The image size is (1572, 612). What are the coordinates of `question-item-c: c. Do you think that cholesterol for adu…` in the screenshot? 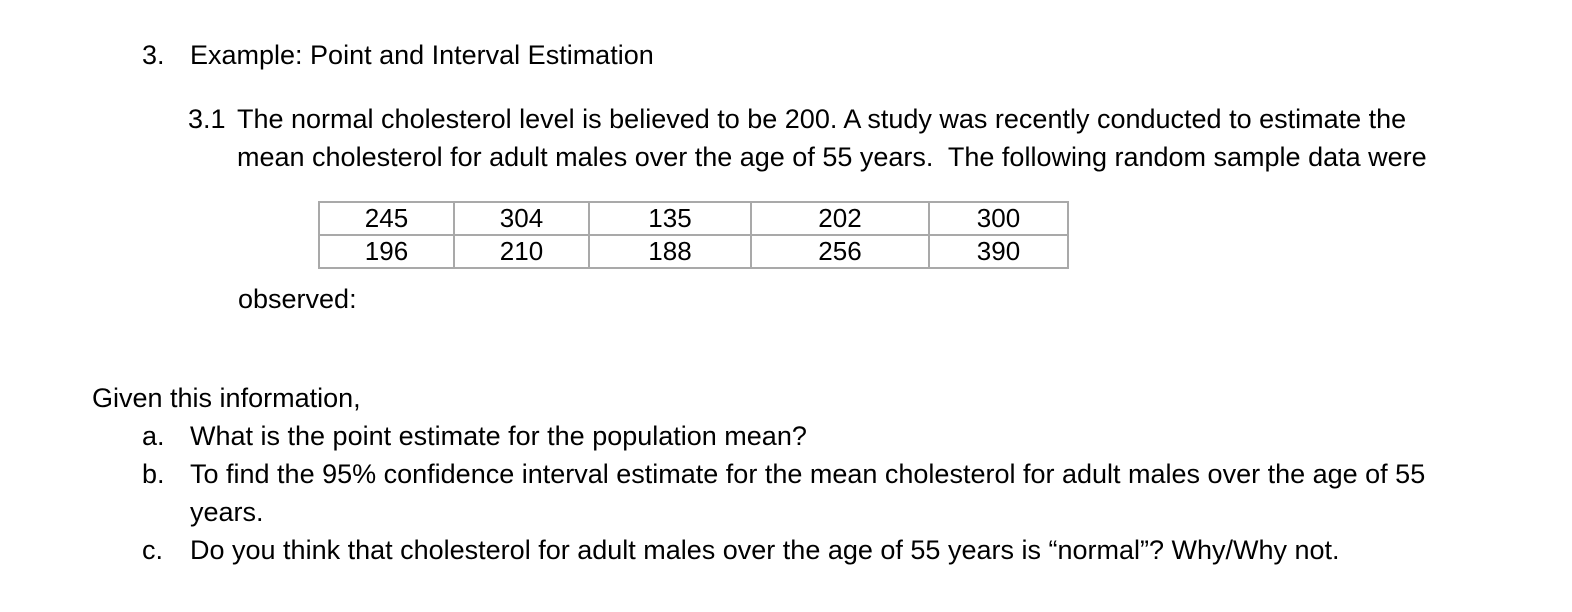 It's located at (851, 550).